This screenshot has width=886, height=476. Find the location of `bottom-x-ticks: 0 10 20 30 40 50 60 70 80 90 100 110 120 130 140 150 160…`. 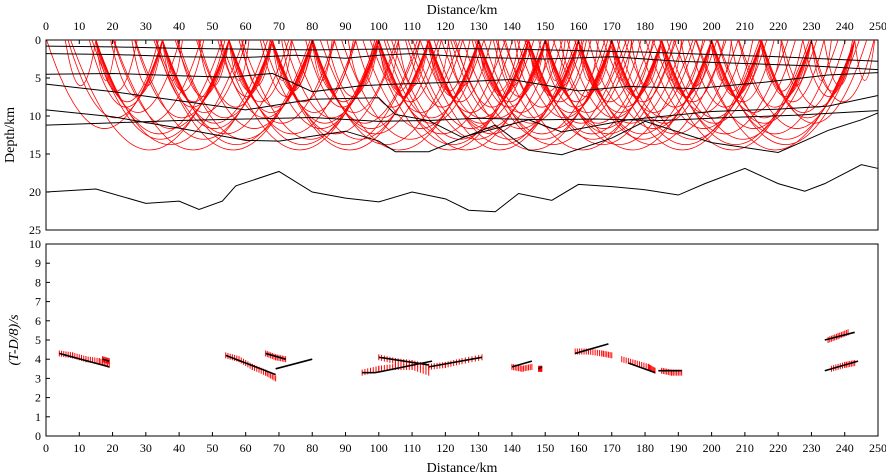

bottom-x-ticks: 0 10 20 30 40 50 60 70 80 90 100 110 120 130 140 150 160… is located at coordinates (464, 443).